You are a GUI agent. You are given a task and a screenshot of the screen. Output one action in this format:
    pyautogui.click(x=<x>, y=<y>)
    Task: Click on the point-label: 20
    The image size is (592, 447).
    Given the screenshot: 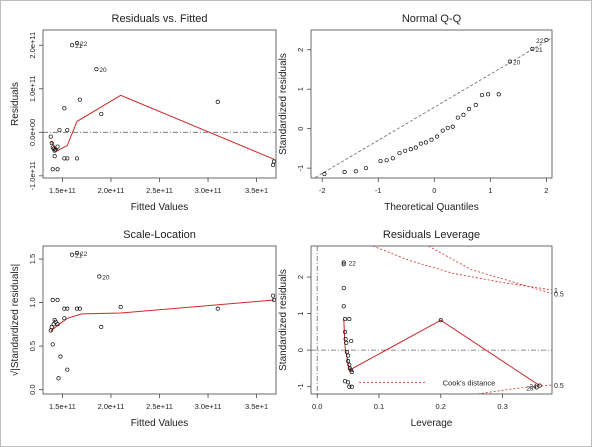 What is the action you would take?
    pyautogui.click(x=103, y=70)
    